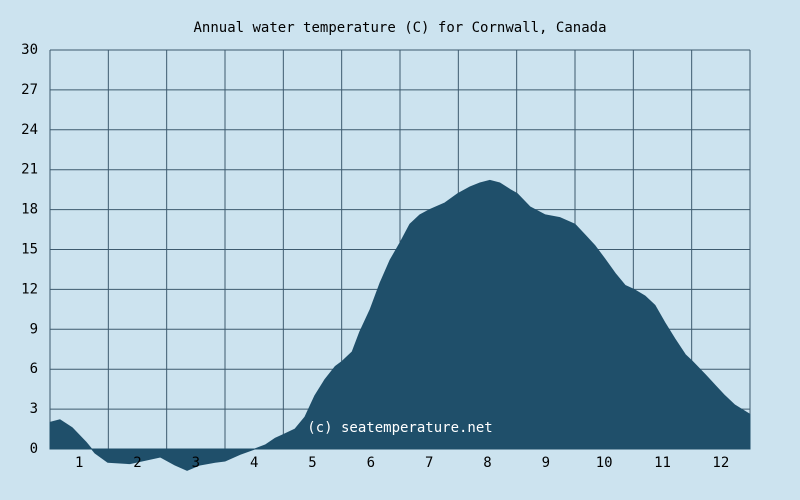 The image size is (800, 500). Describe the element at coordinates (312, 463) in the screenshot. I see `x-tick-label: 5` at that location.